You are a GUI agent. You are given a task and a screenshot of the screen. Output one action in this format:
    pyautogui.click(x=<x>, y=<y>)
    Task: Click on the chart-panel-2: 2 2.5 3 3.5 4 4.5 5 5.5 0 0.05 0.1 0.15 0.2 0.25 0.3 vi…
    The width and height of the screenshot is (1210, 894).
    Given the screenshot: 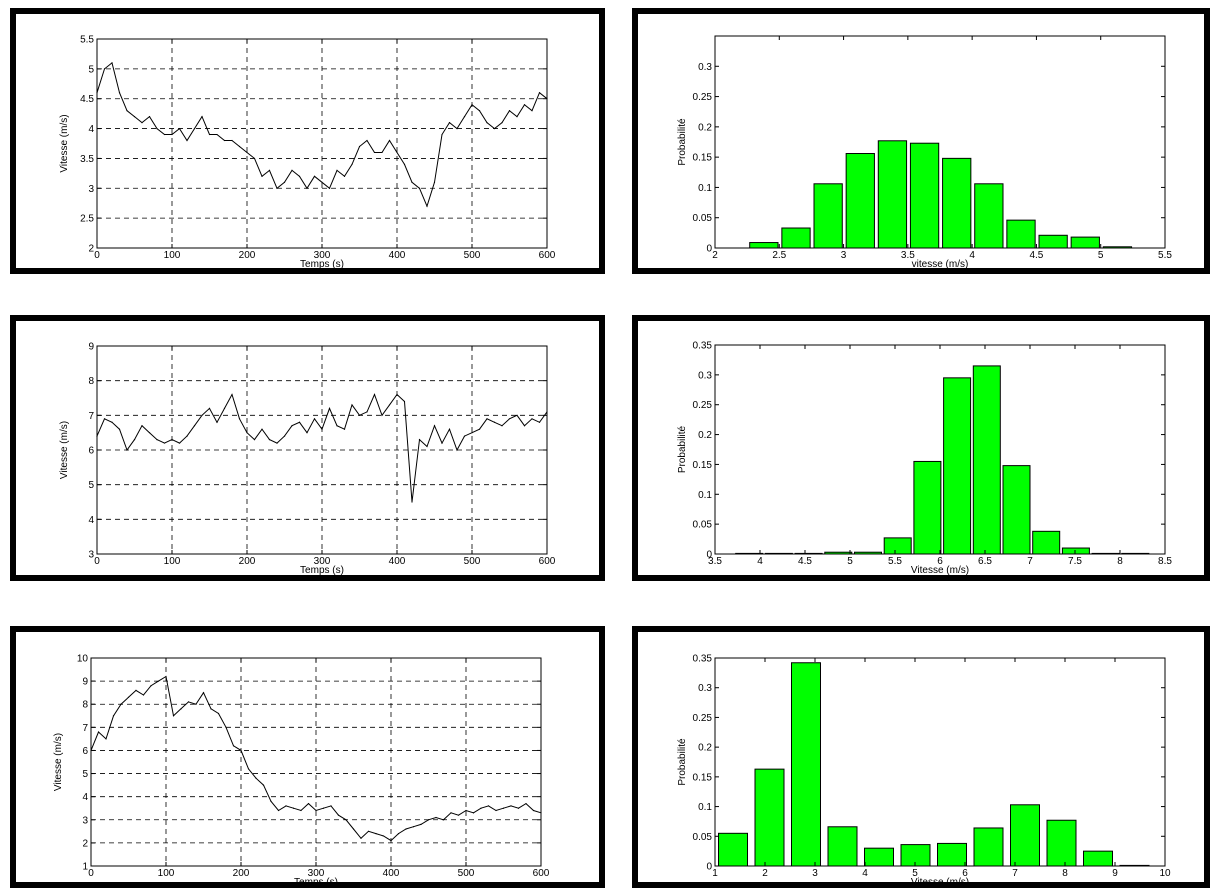 What is the action you would take?
    pyautogui.click(x=921, y=141)
    